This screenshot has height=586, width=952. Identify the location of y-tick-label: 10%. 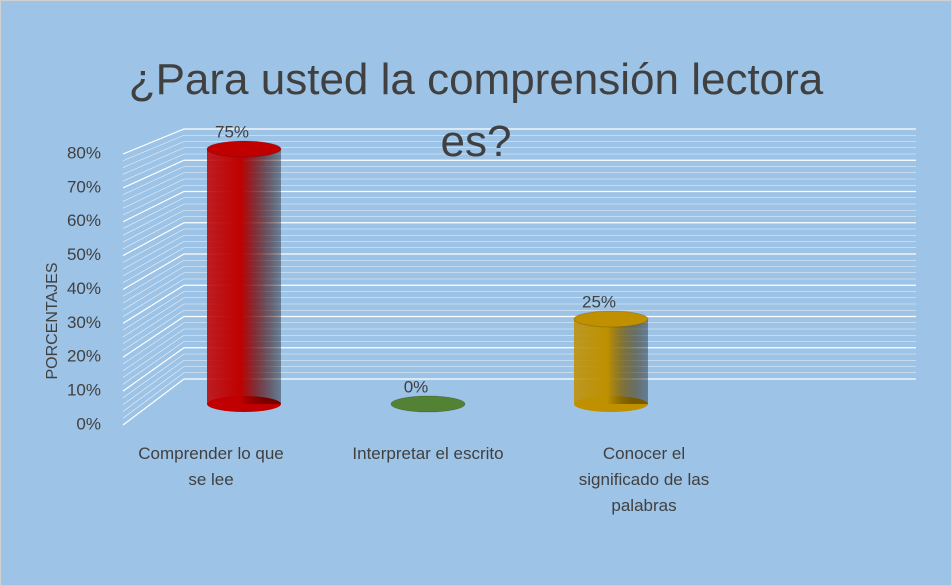
(84, 390).